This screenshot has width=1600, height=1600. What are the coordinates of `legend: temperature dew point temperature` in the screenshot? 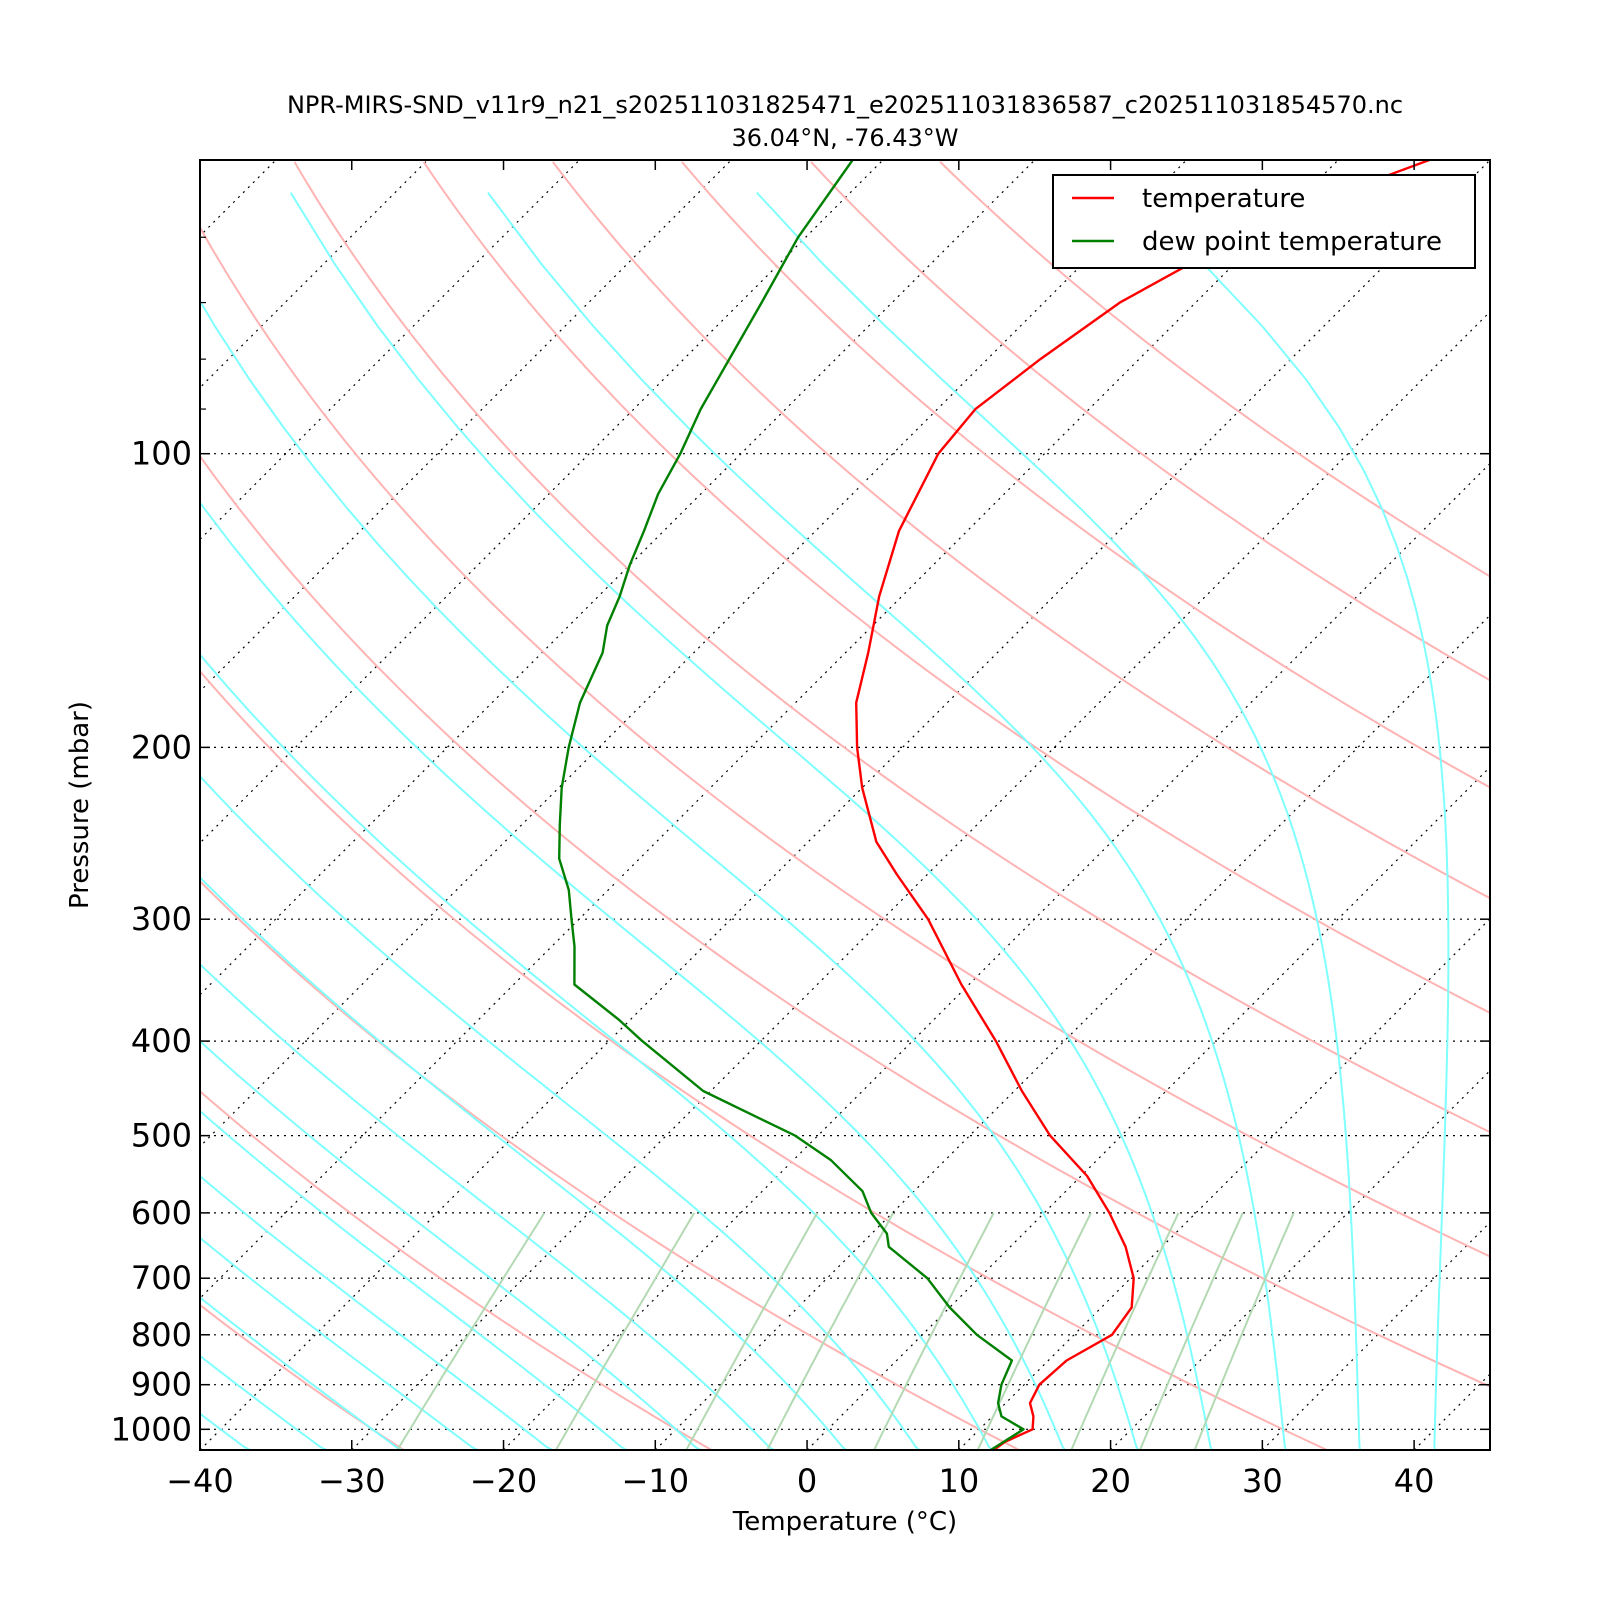 It's located at (1264, 221).